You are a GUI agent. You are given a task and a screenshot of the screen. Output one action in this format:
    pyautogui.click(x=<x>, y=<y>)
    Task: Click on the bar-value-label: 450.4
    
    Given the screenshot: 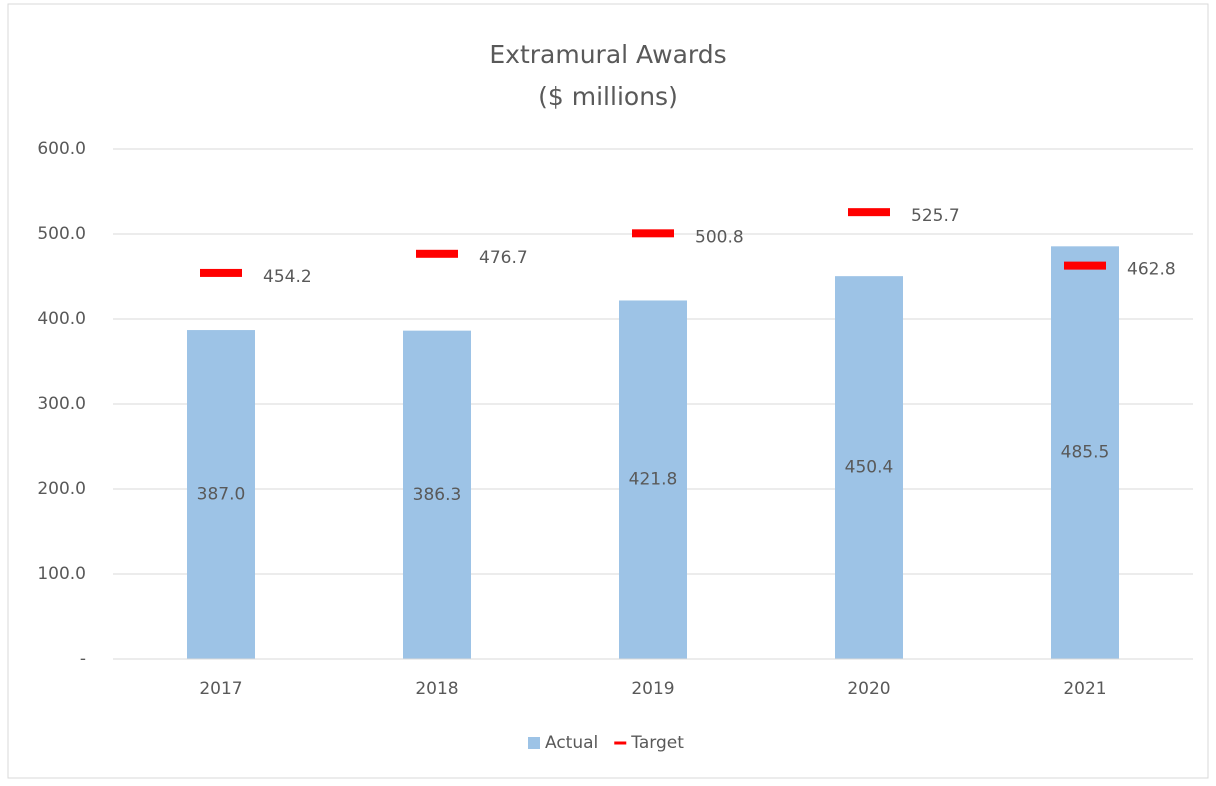 What is the action you would take?
    pyautogui.click(x=869, y=468)
    